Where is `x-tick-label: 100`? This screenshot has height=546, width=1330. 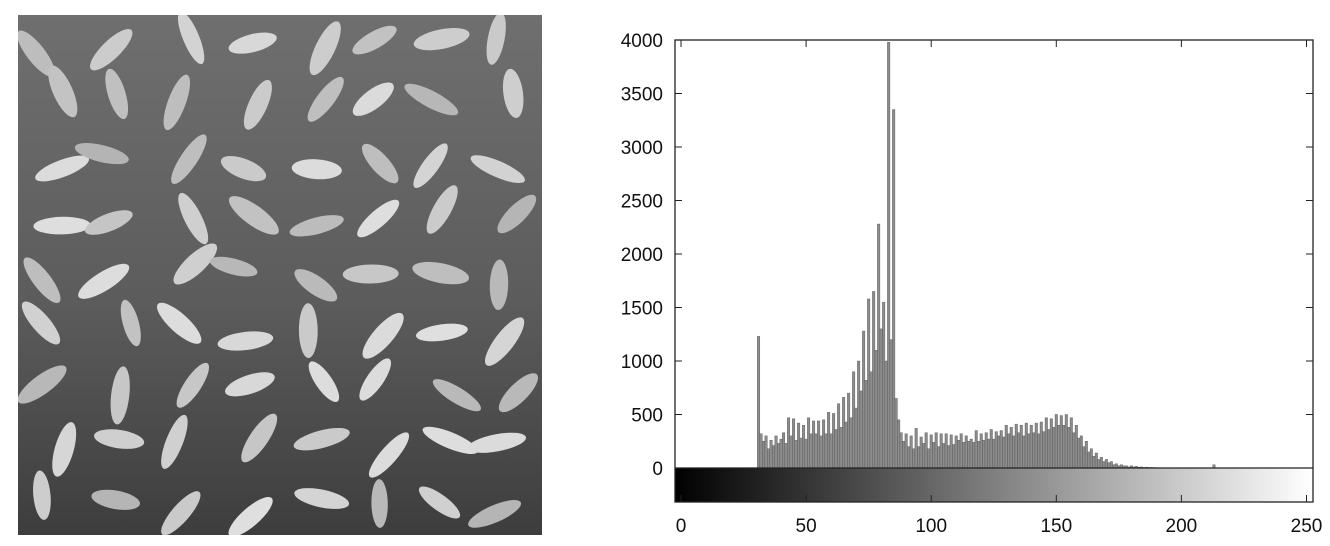 x-tick-label: 100 is located at coordinates (931, 526).